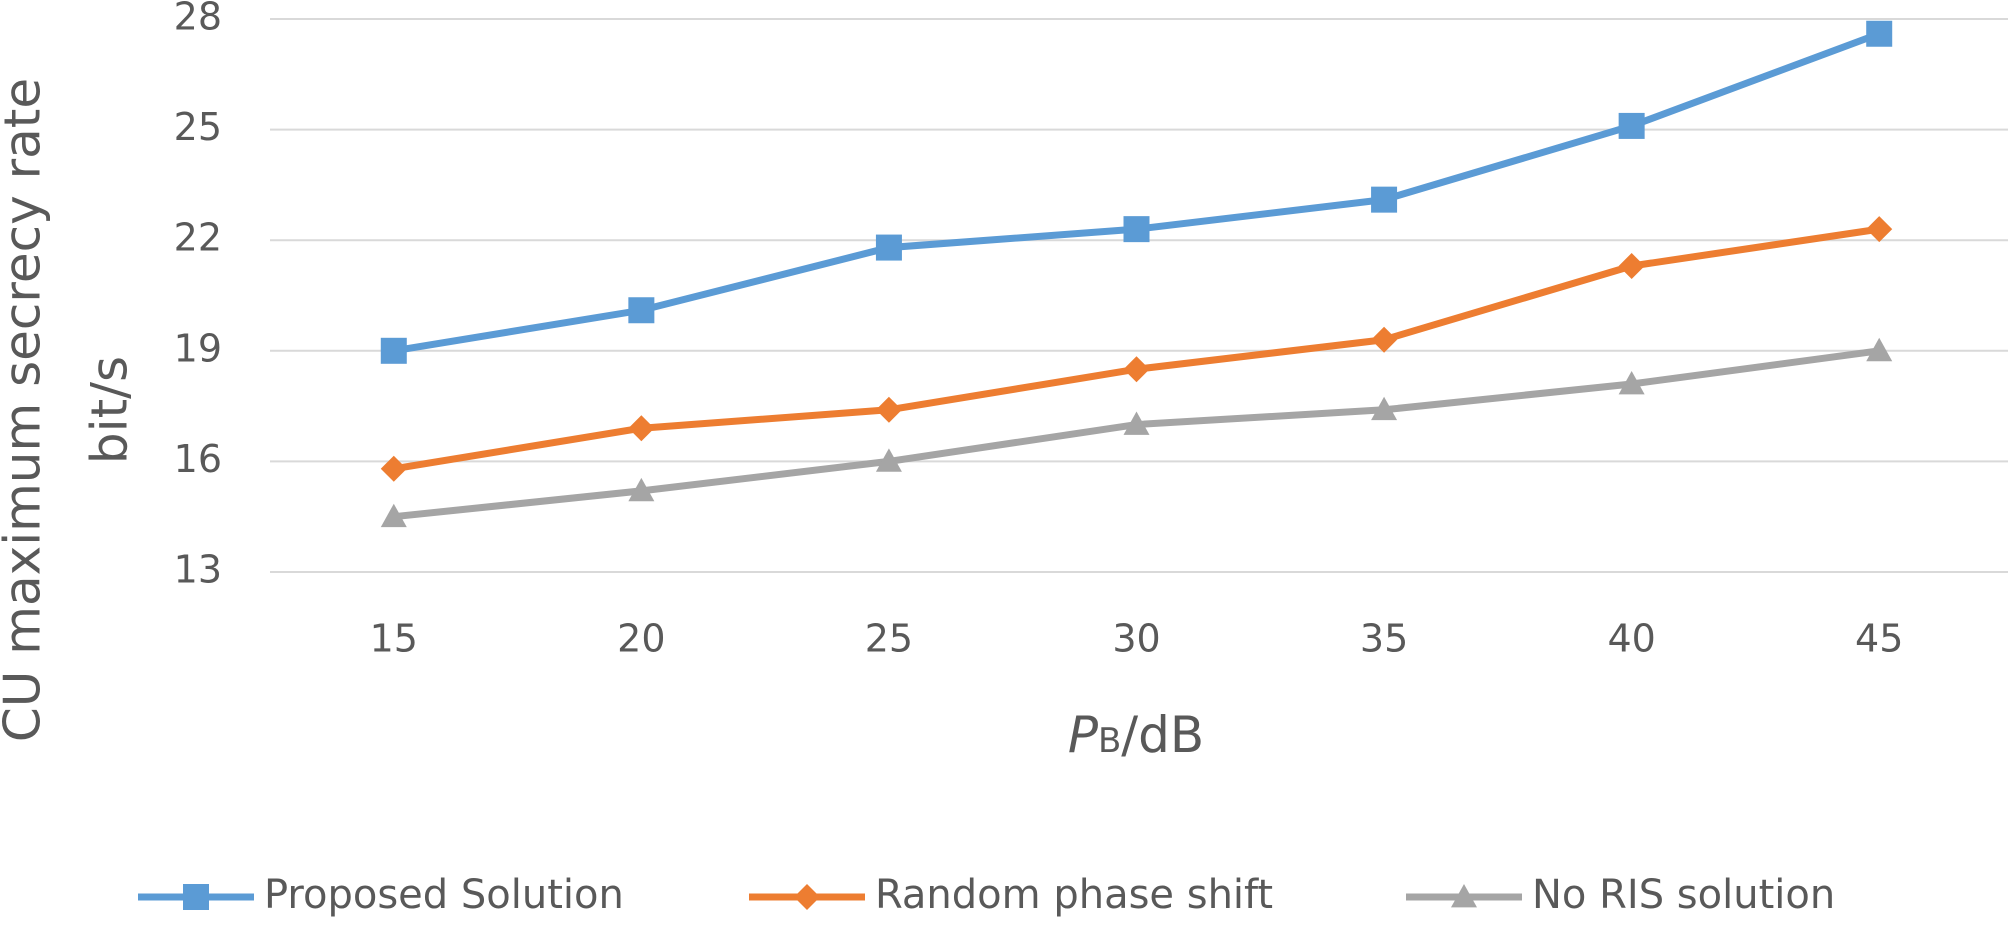 Image resolution: width=2008 pixels, height=927 pixels. Describe the element at coordinates (1879, 639) in the screenshot. I see `x-tick-label: 45` at that location.